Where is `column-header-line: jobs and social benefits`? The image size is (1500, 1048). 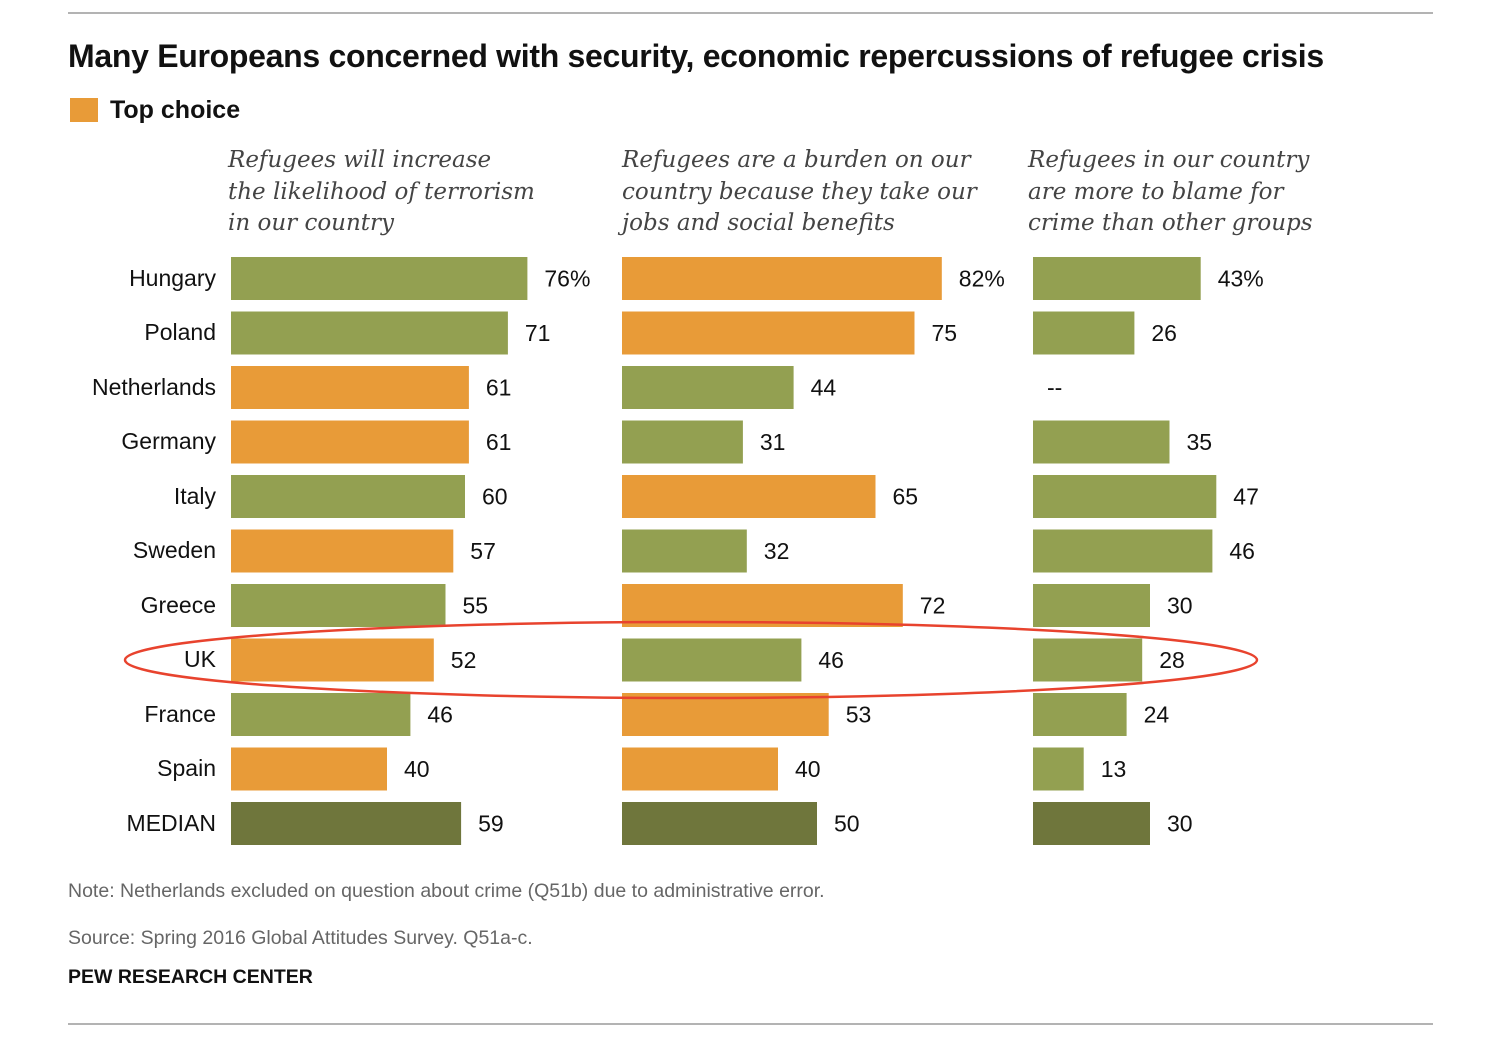
column-header-line: jobs and social benefits is located at coordinates (758, 223).